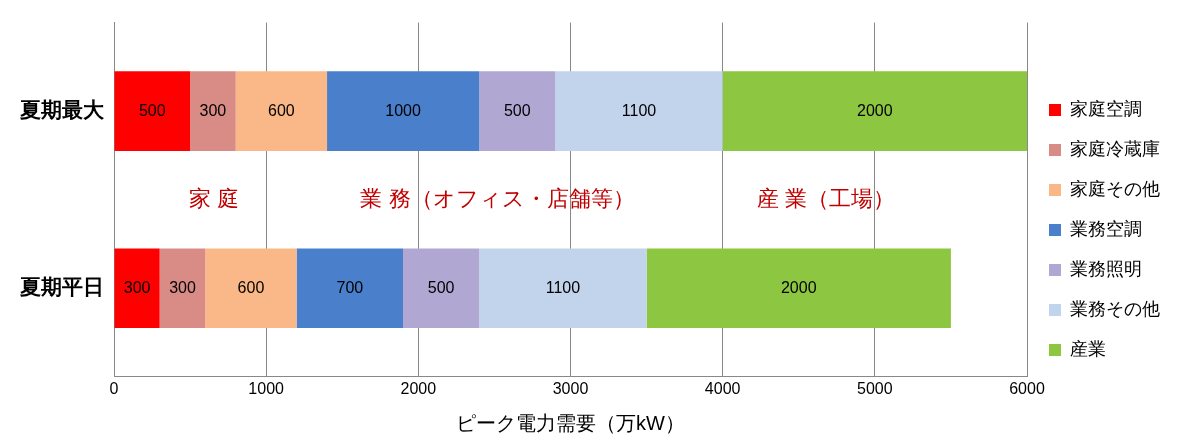  I want to click on legend-label: 業務空調, so click(1106, 228).